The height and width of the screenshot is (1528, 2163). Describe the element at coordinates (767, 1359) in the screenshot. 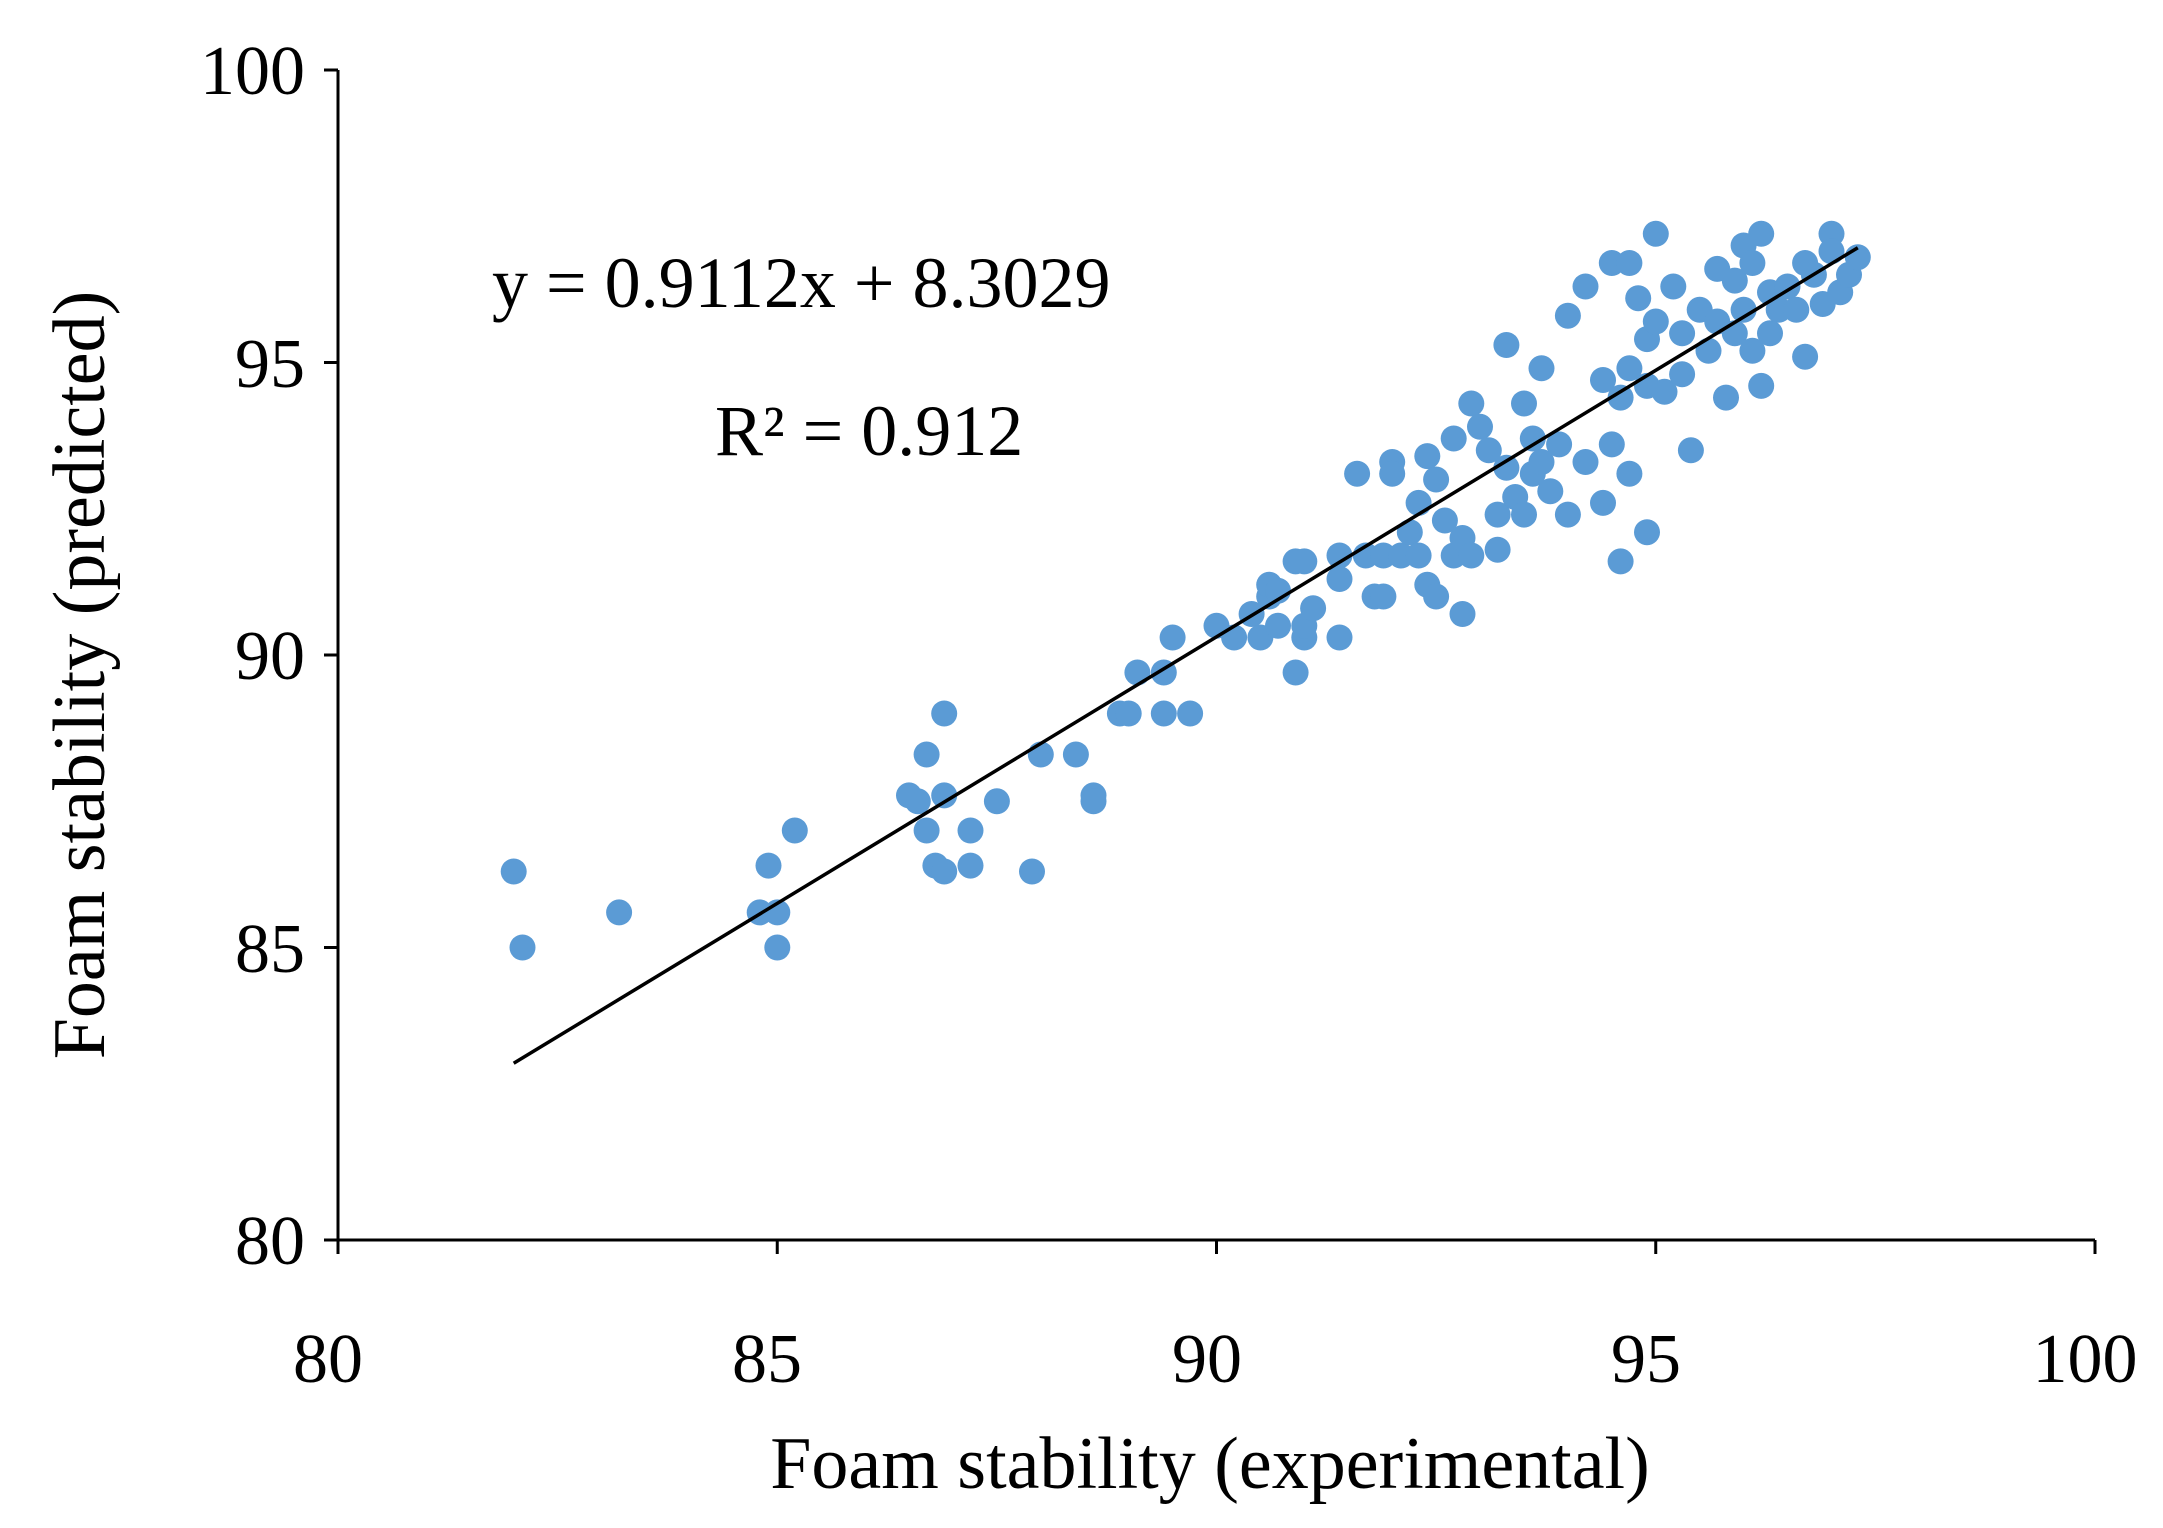

I see `x-tick-label-1: 85` at that location.